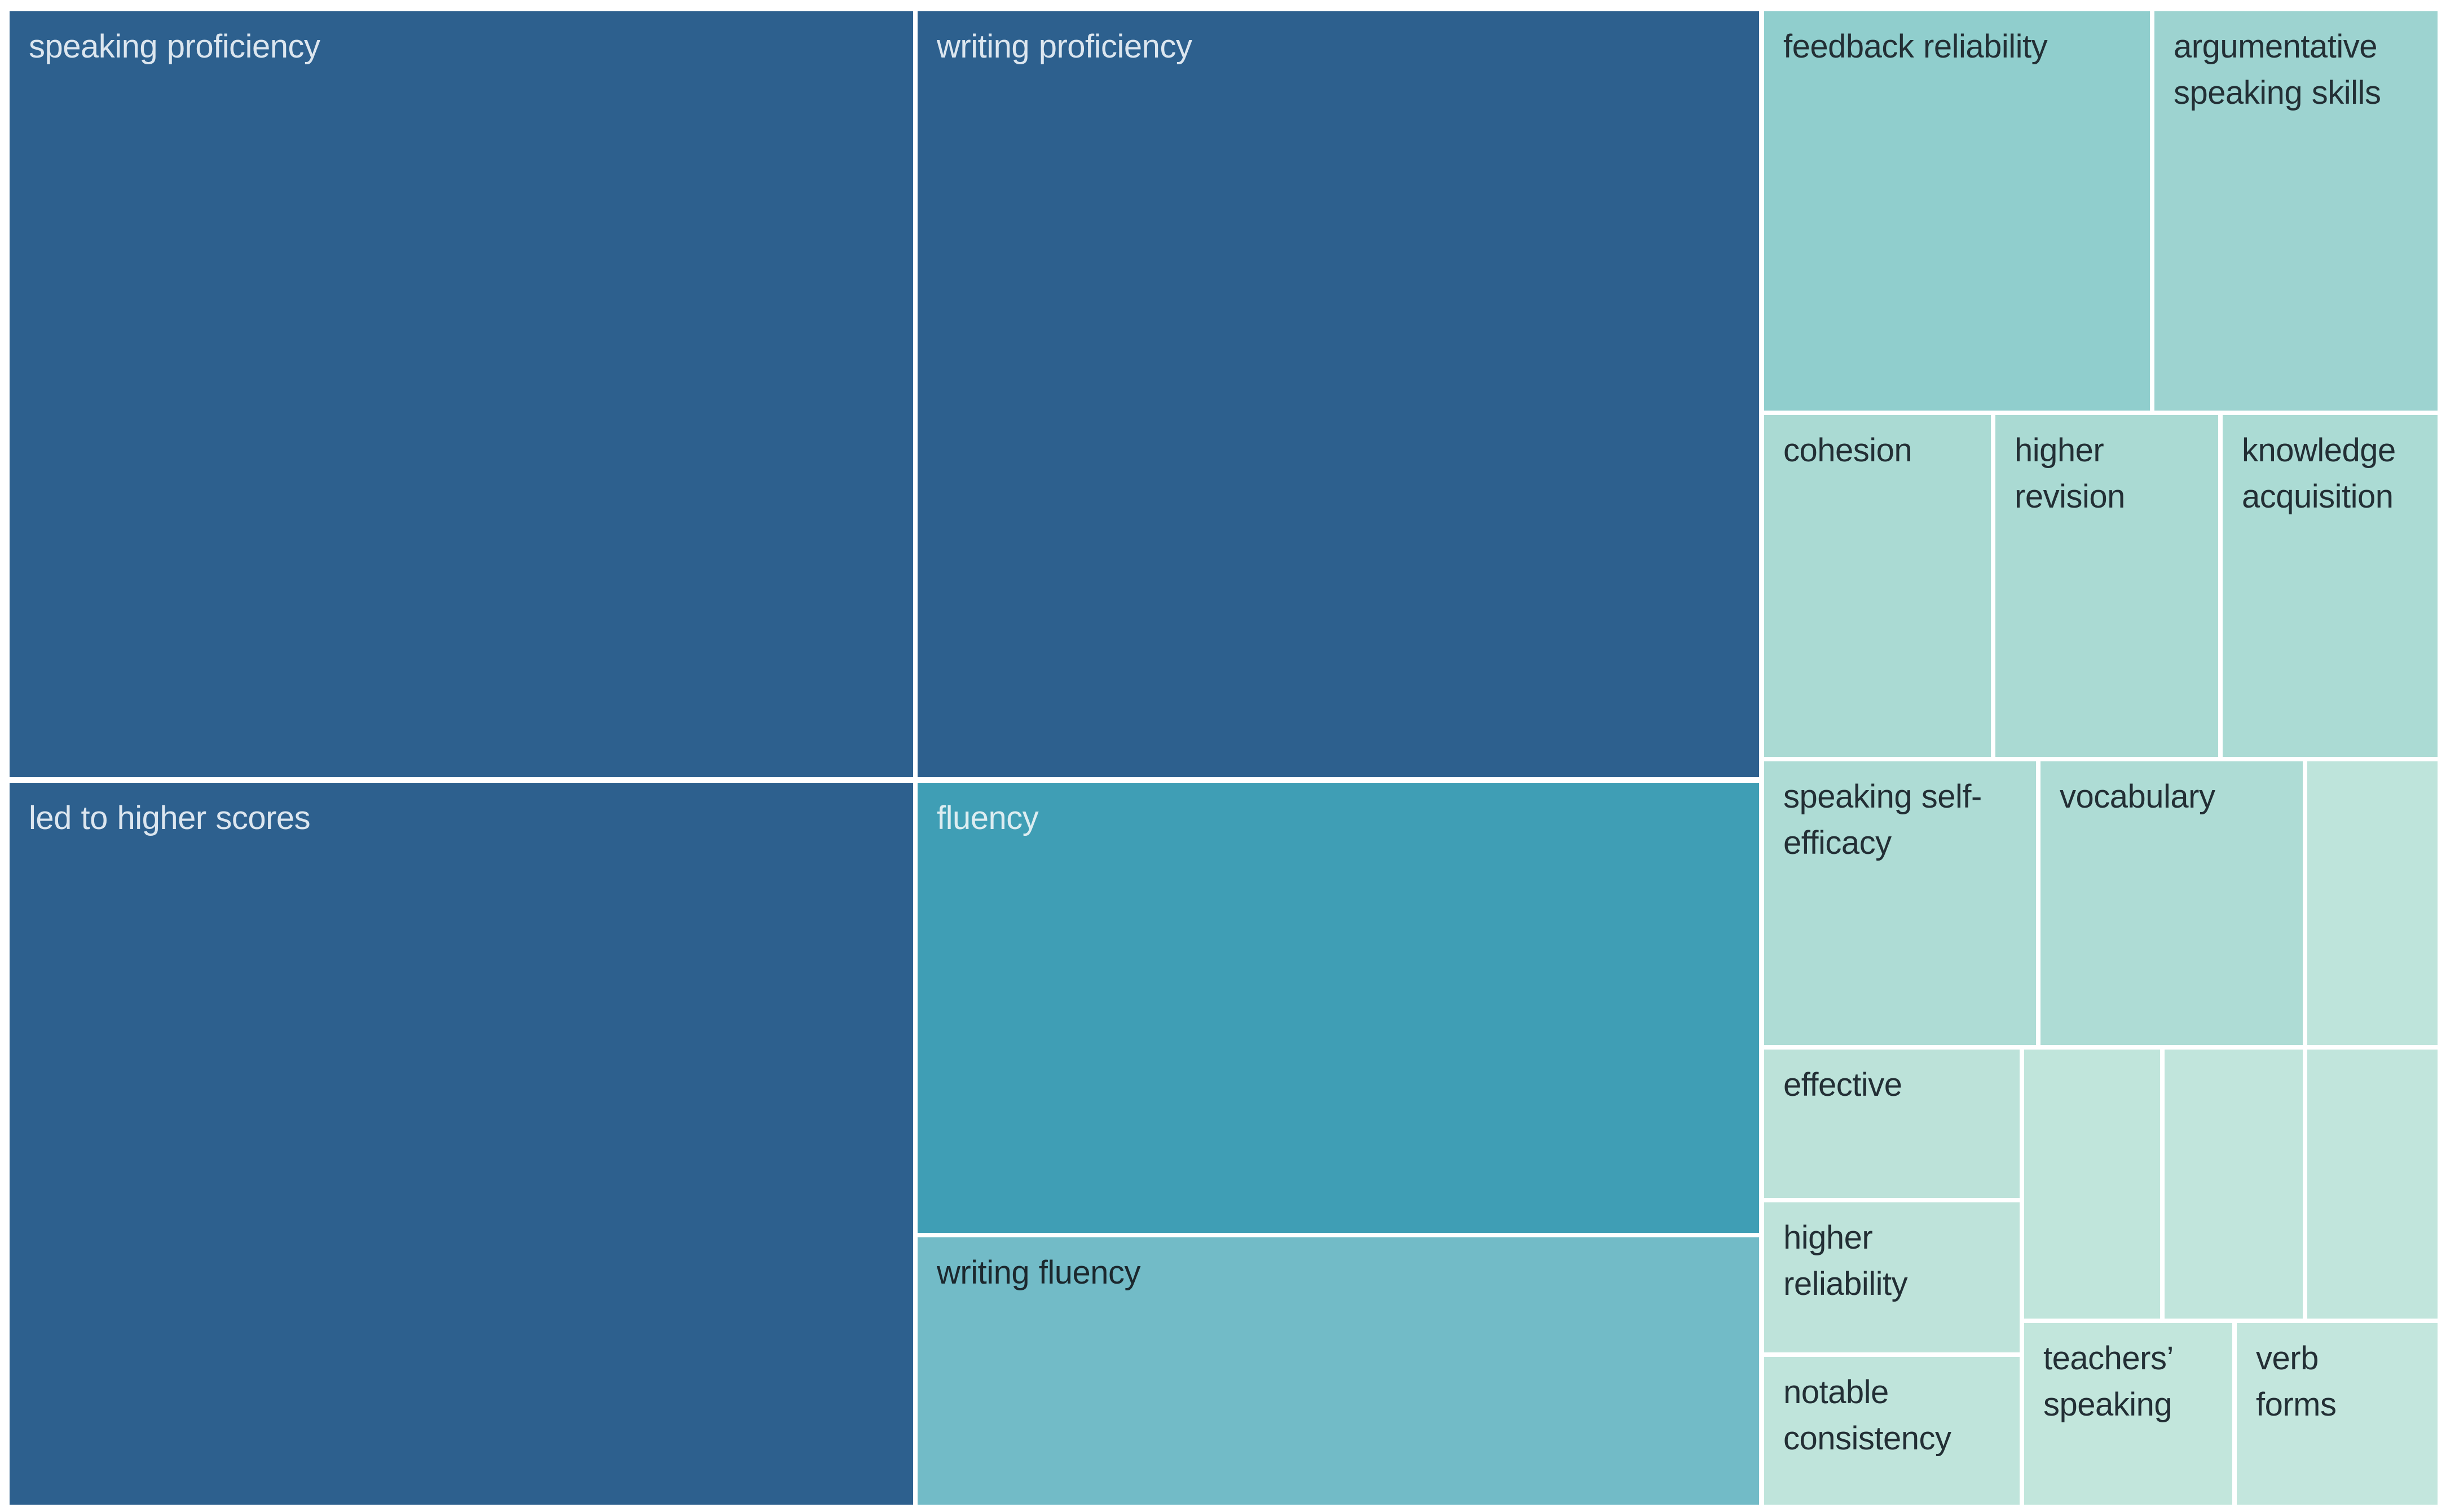  I want to click on treemap-cell-writing-fluency: writing fluency, so click(1338, 1371).